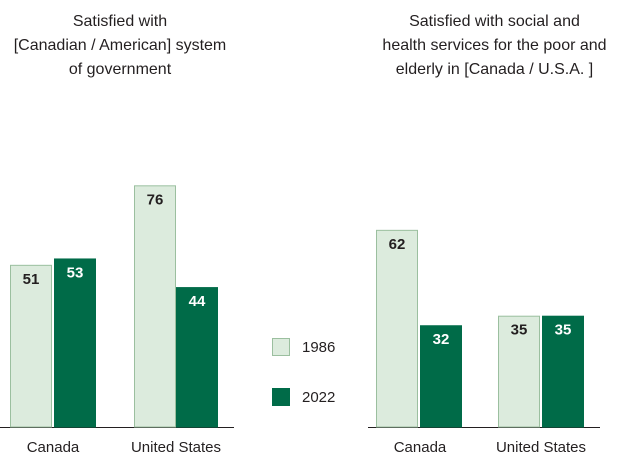 The width and height of the screenshot is (621, 458). What do you see at coordinates (494, 21) in the screenshot?
I see `chart-title-right-line-1: Satisfied with social and` at bounding box center [494, 21].